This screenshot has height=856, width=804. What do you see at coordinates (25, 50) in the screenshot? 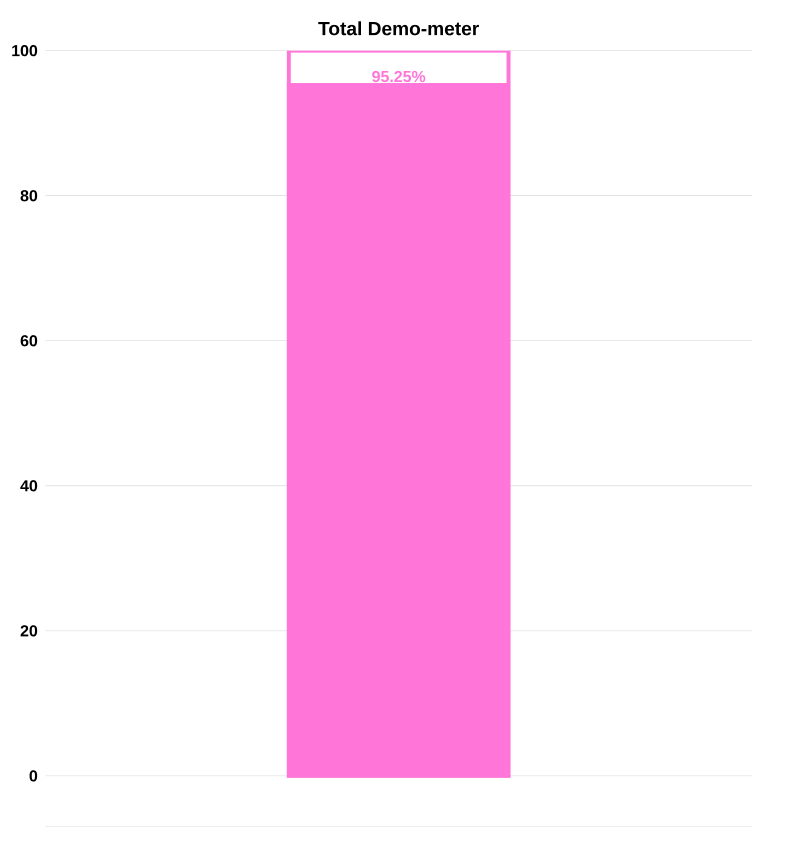
I see `y-tick-label: 100` at bounding box center [25, 50].